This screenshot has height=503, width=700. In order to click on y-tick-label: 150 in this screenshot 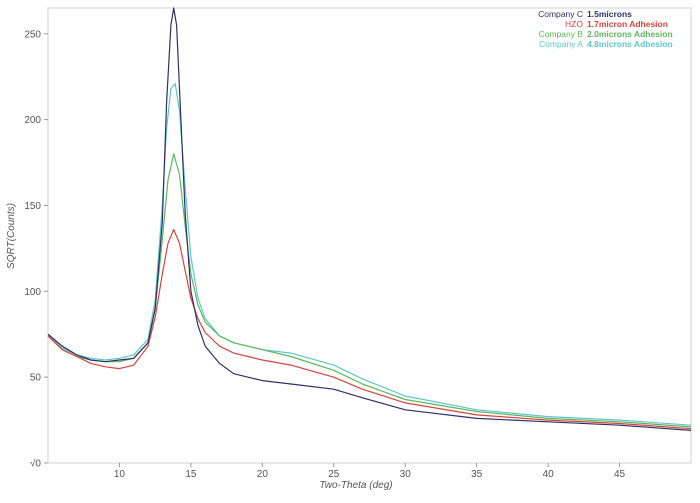, I will do `click(32, 206)`.